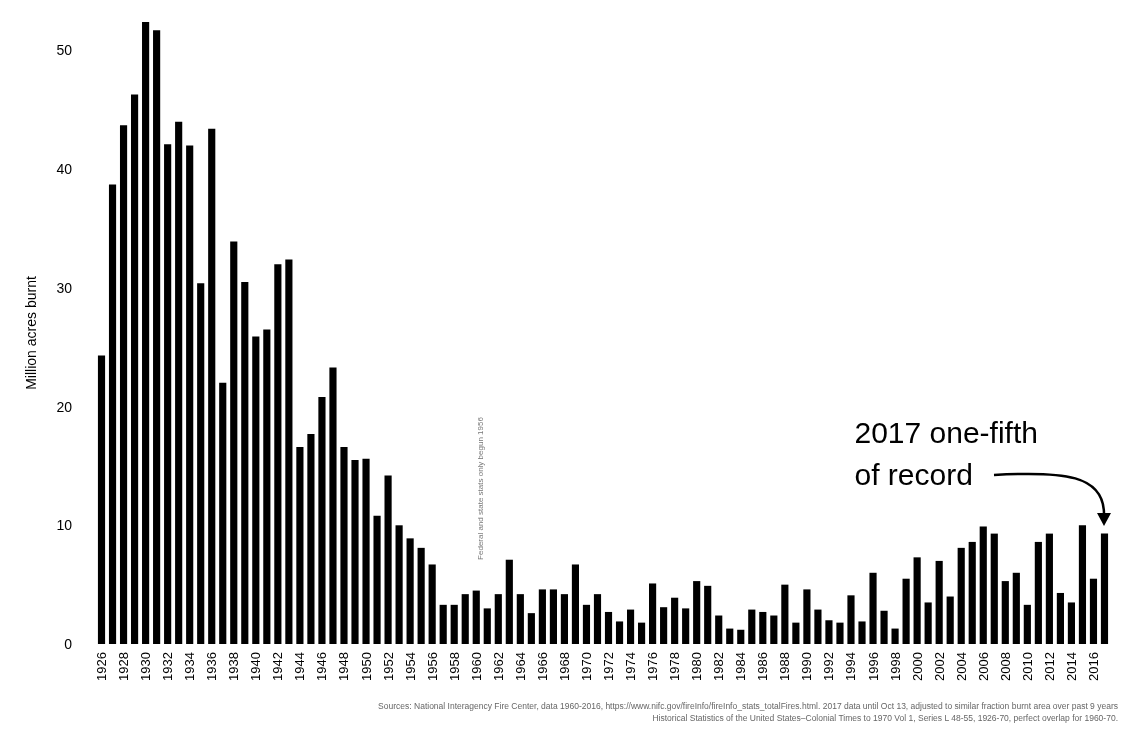  I want to click on y-tick-label: 10, so click(64, 525).